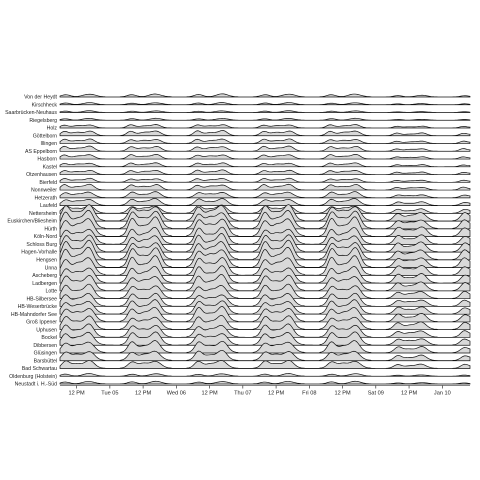  I want to click on row-label: Neustadt i. H.-Süd, so click(36, 385).